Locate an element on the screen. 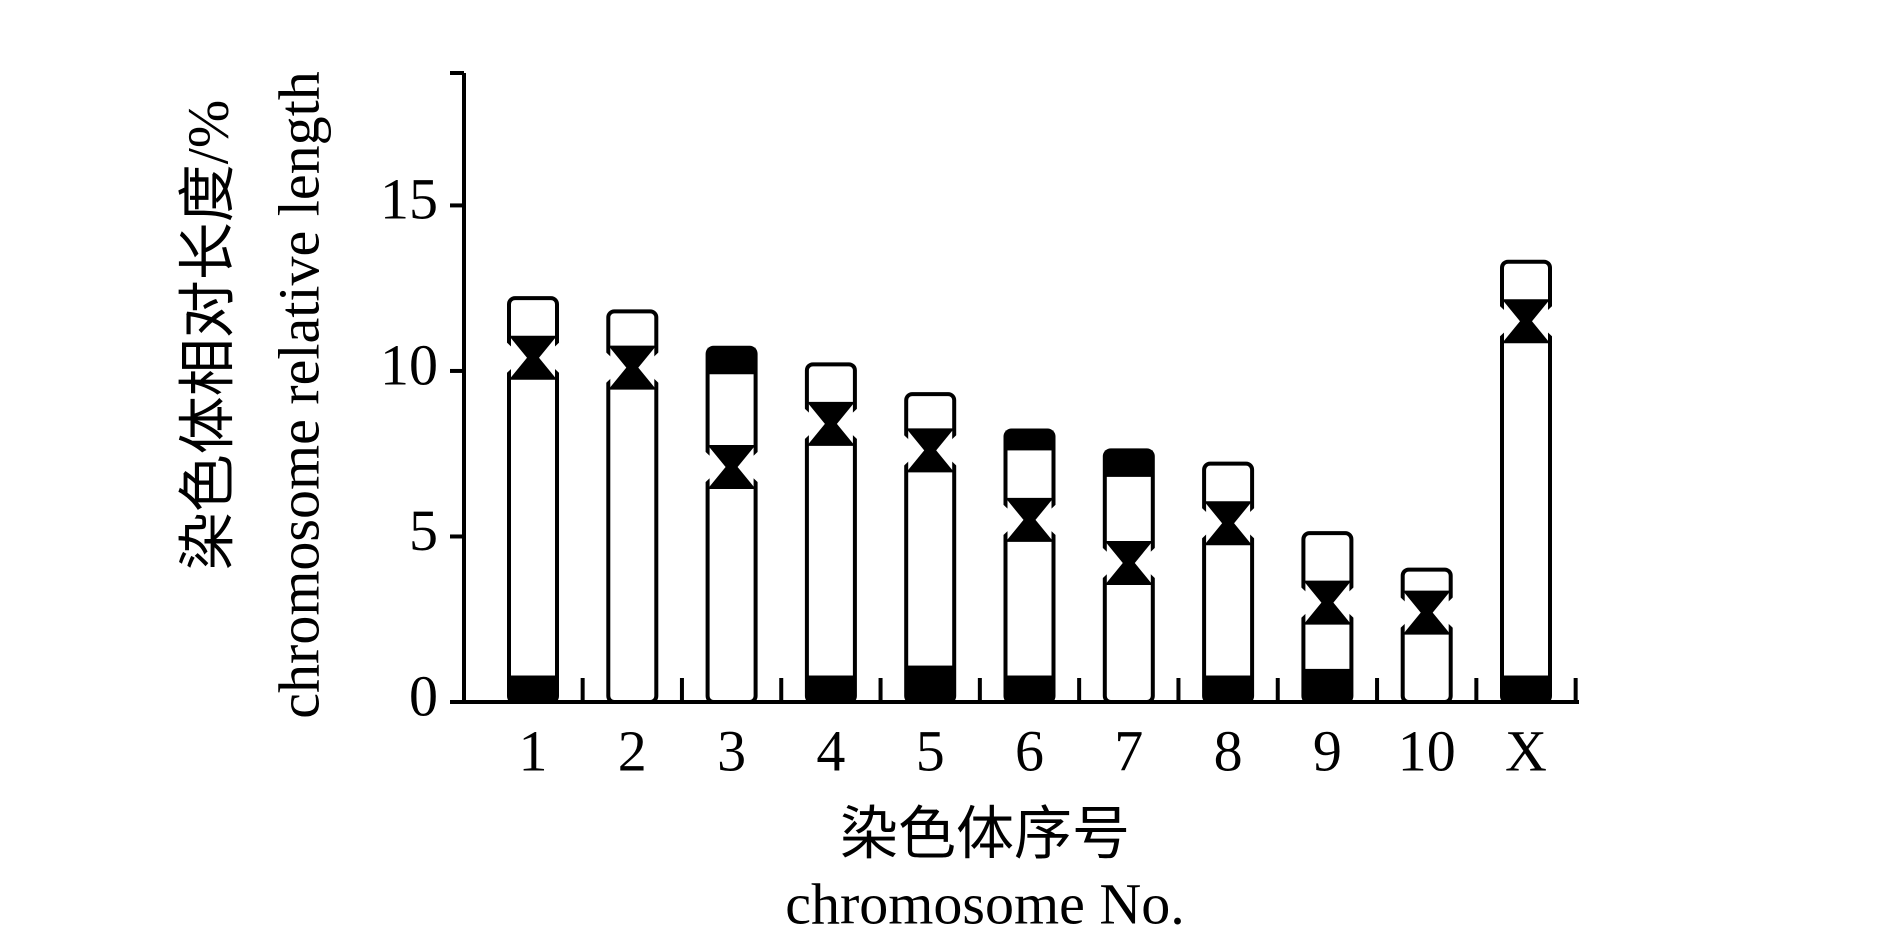 This screenshot has height=944, width=1890. y-axis-title: 染色体相对长度/% is located at coordinates (207, 335).